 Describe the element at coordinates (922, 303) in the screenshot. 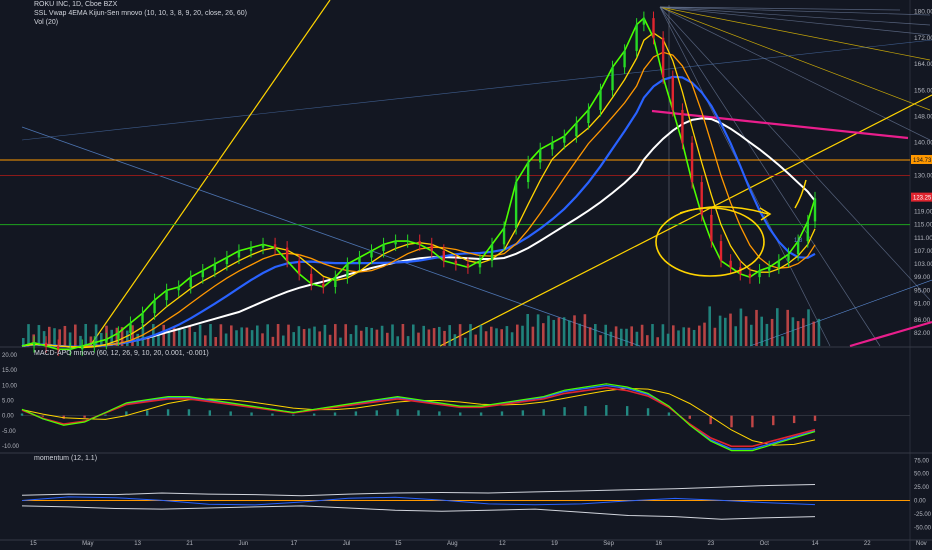

I see `price-tick-label: 91.00` at that location.